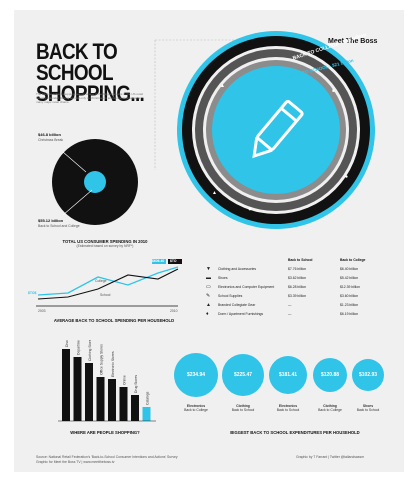  What do you see at coordinates (297, 287) in the screenshot?
I see `table-row-school: $6.28 billion` at bounding box center [297, 287].